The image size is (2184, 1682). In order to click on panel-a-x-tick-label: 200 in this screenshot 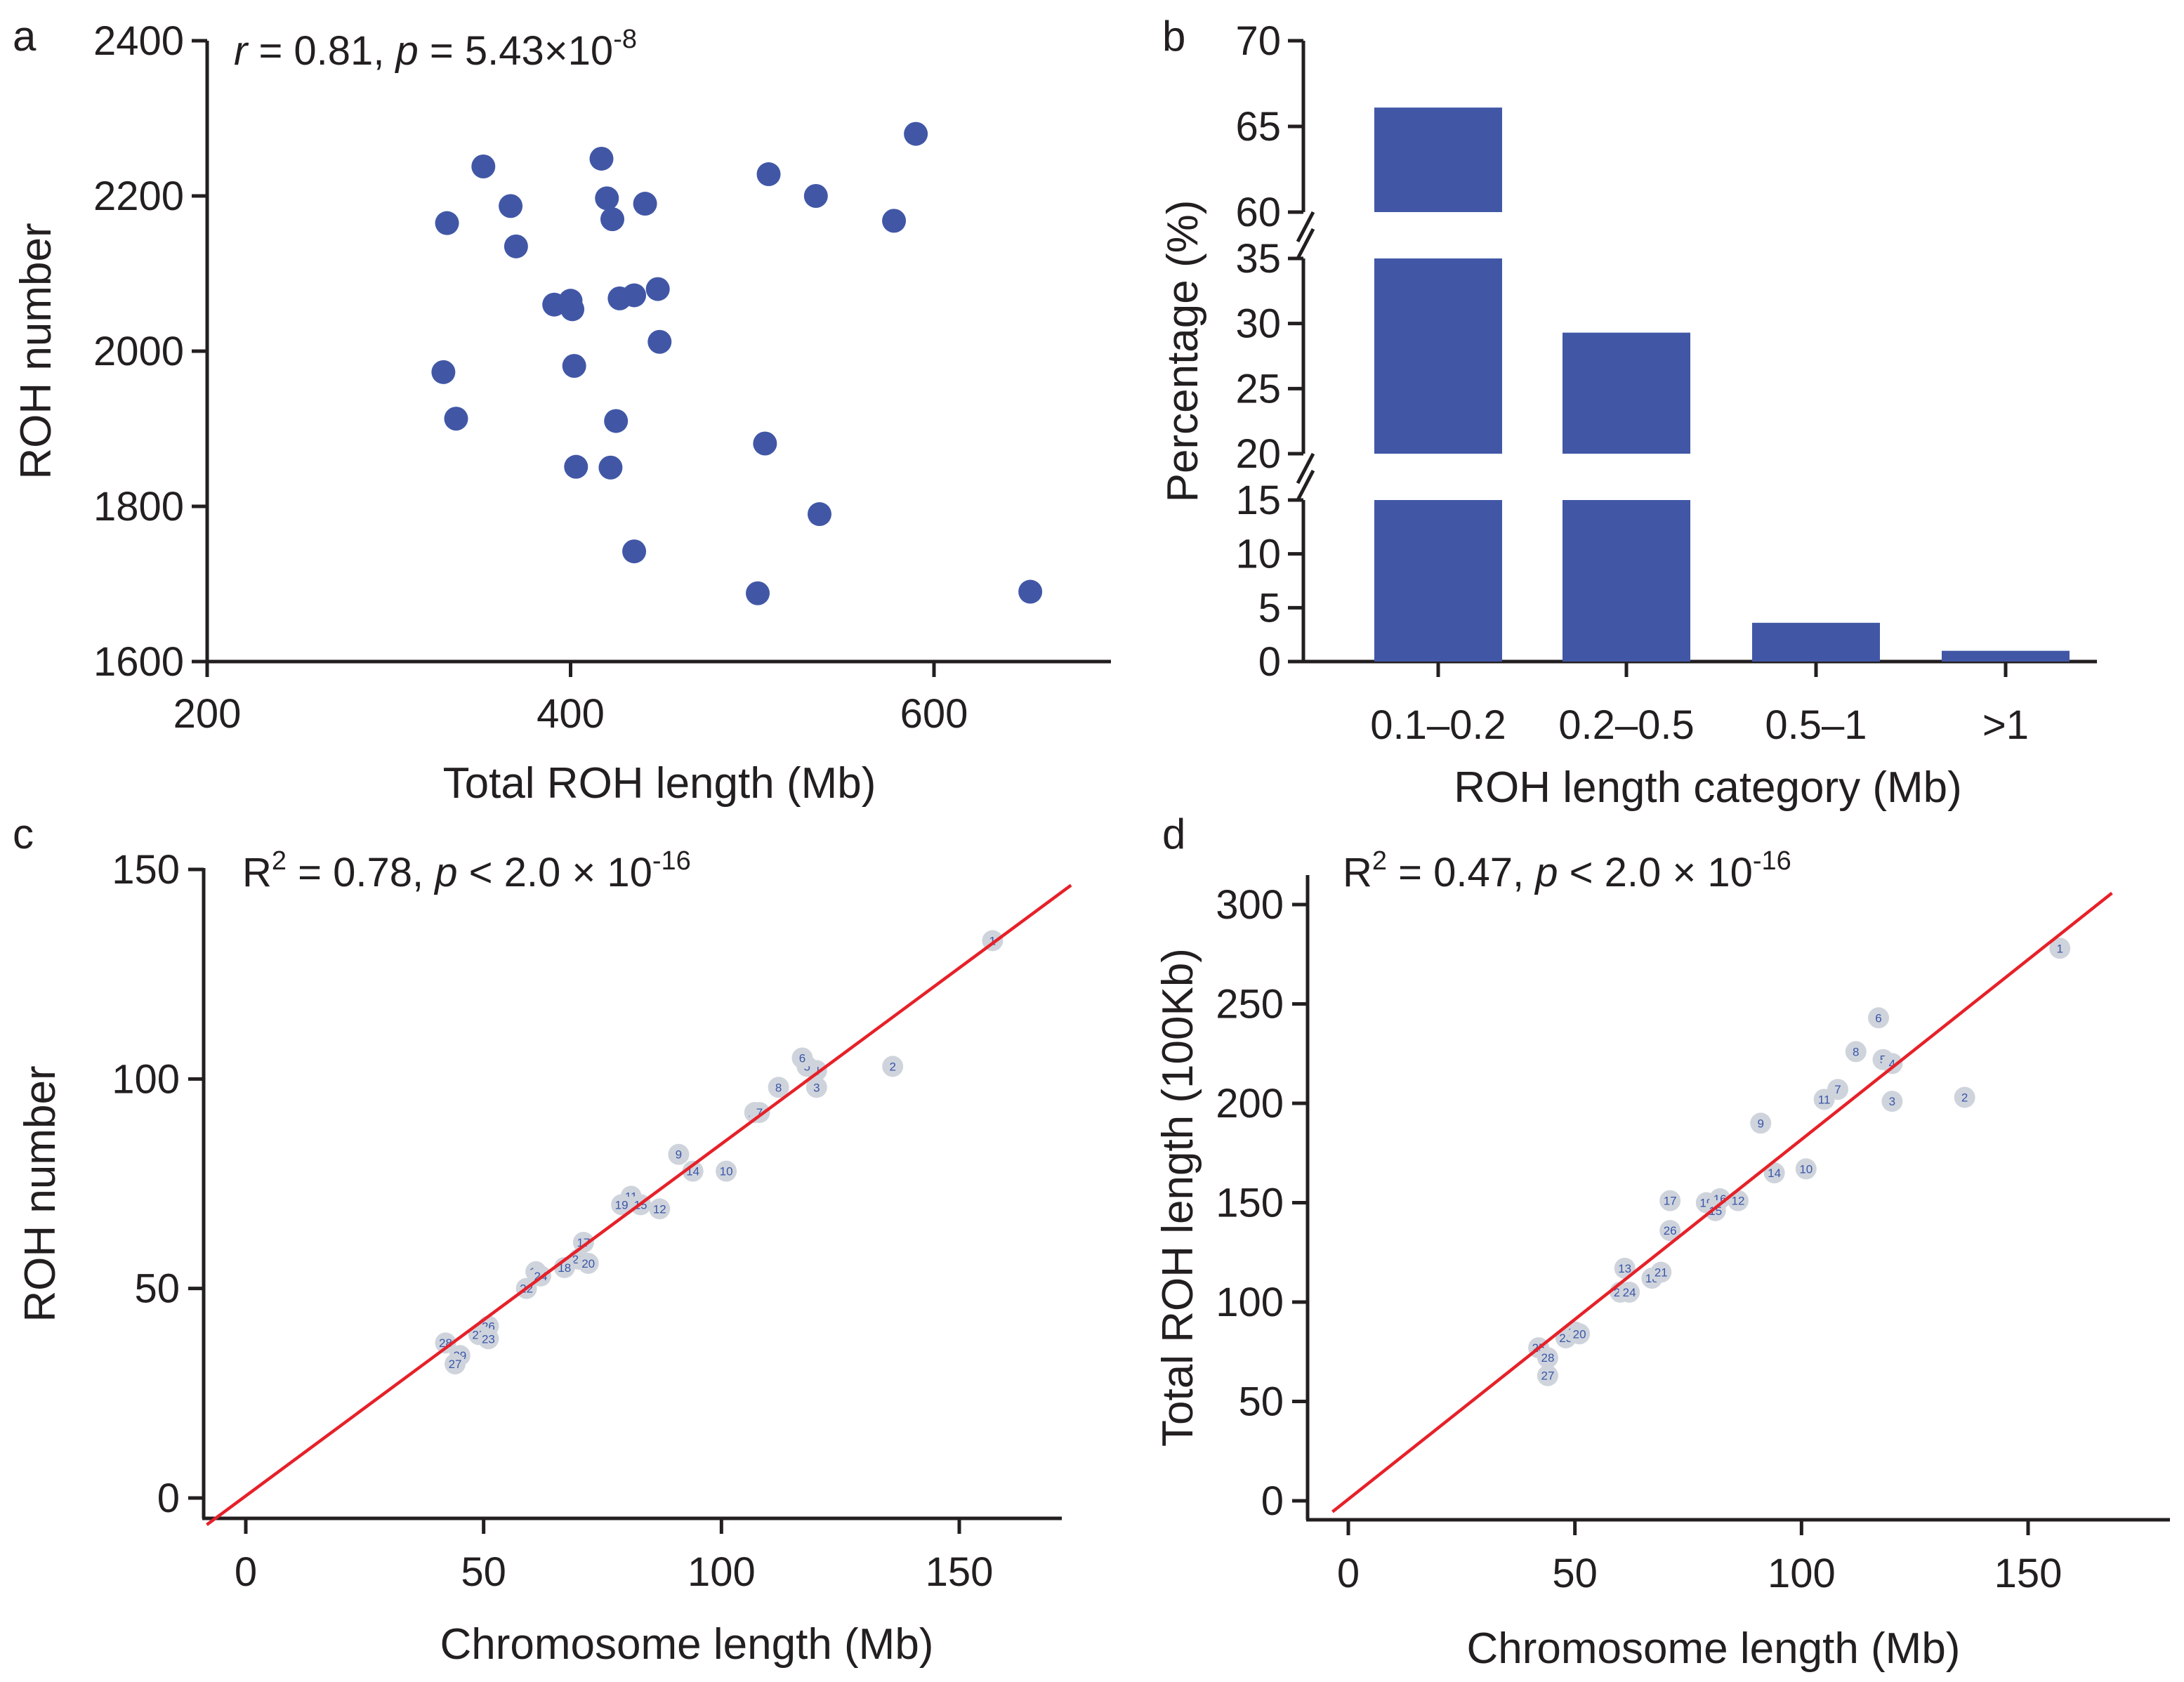, I will do `click(208, 714)`.